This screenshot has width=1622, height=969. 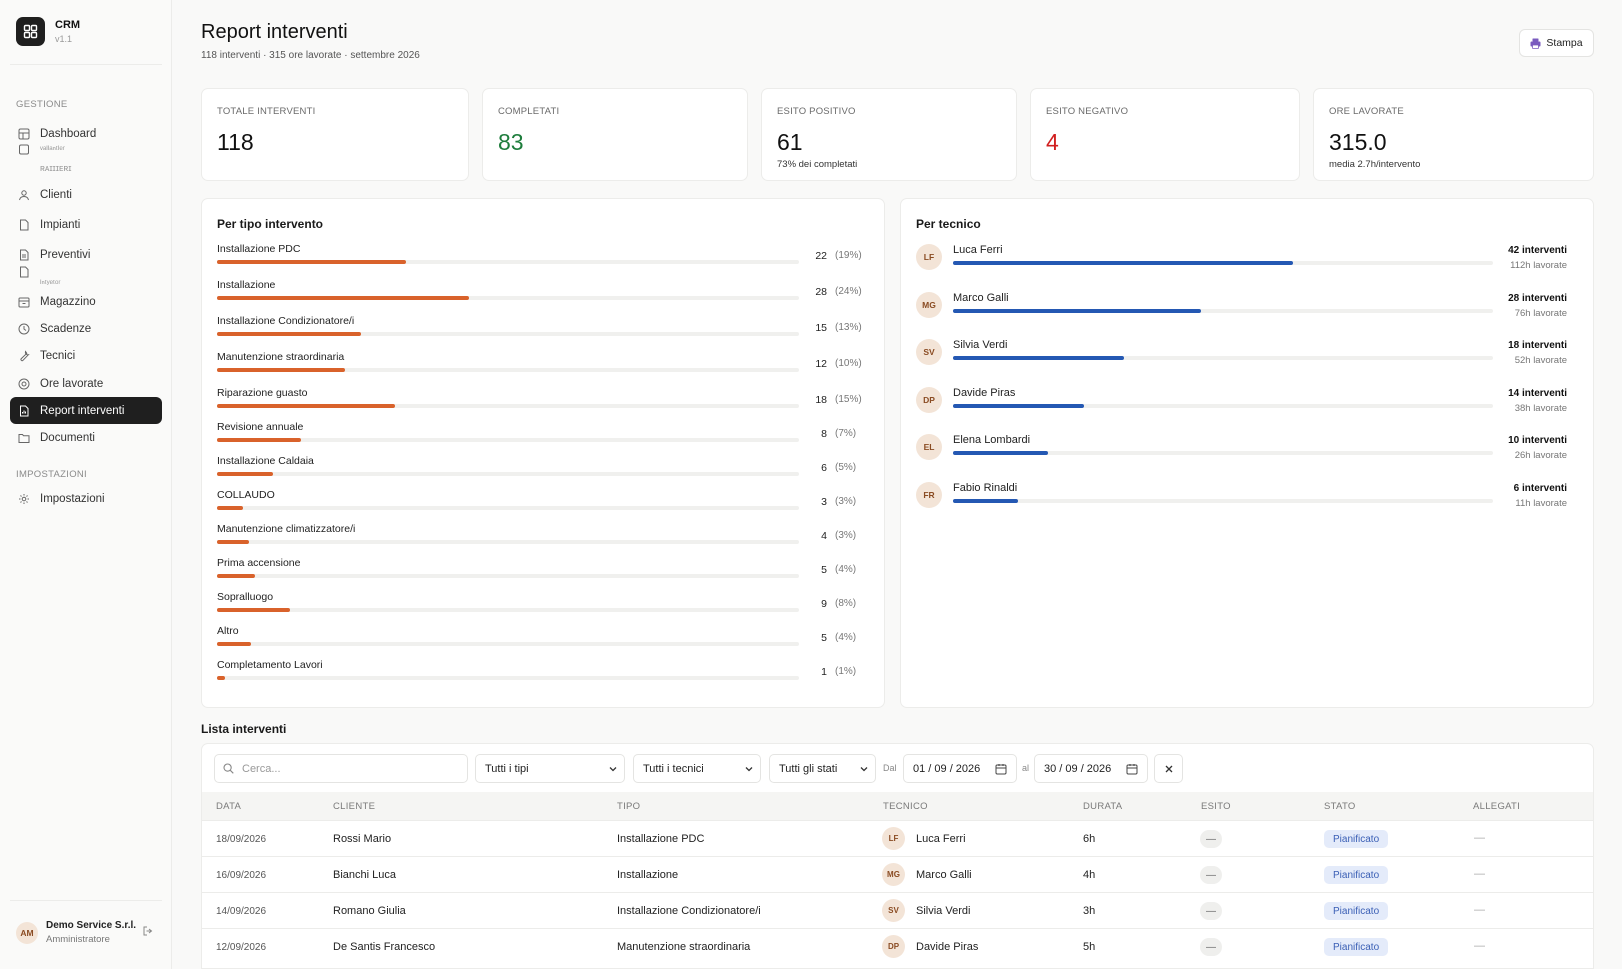 I want to click on column-header-data: DATA, so click(x=229, y=806).